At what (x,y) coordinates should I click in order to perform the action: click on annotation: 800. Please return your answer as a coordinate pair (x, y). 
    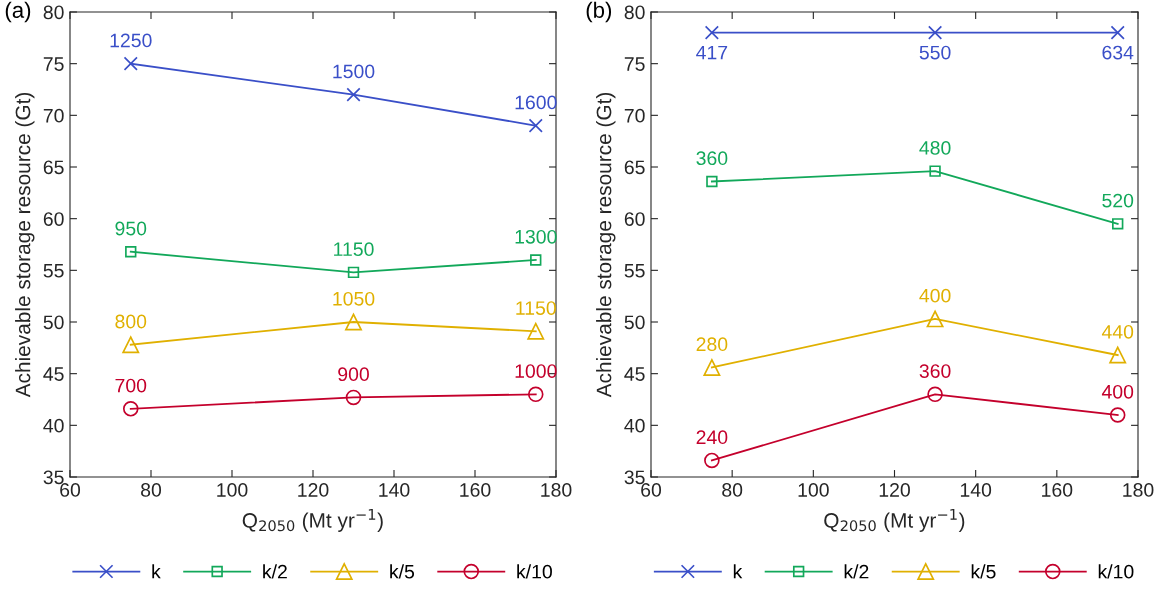
    Looking at the image, I should click on (131, 321).